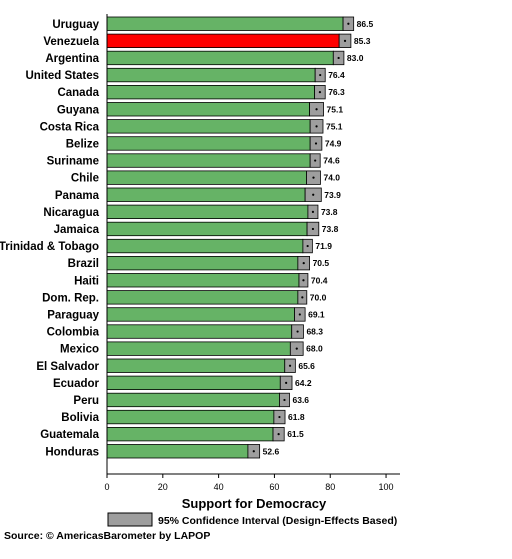 The width and height of the screenshot is (512, 559). I want to click on value-label: 68.3, so click(314, 332).